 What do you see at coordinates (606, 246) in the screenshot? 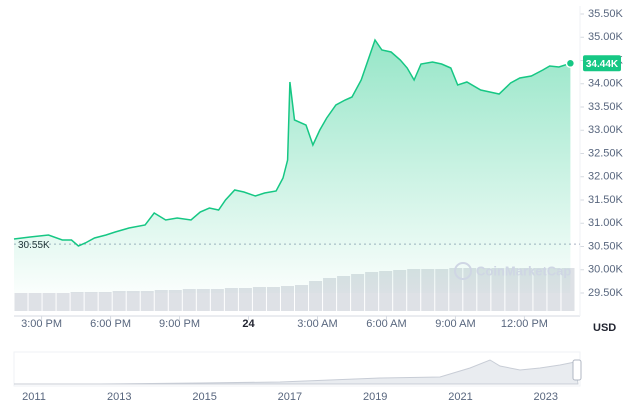
I see `y-tick-label: 30.50K` at bounding box center [606, 246].